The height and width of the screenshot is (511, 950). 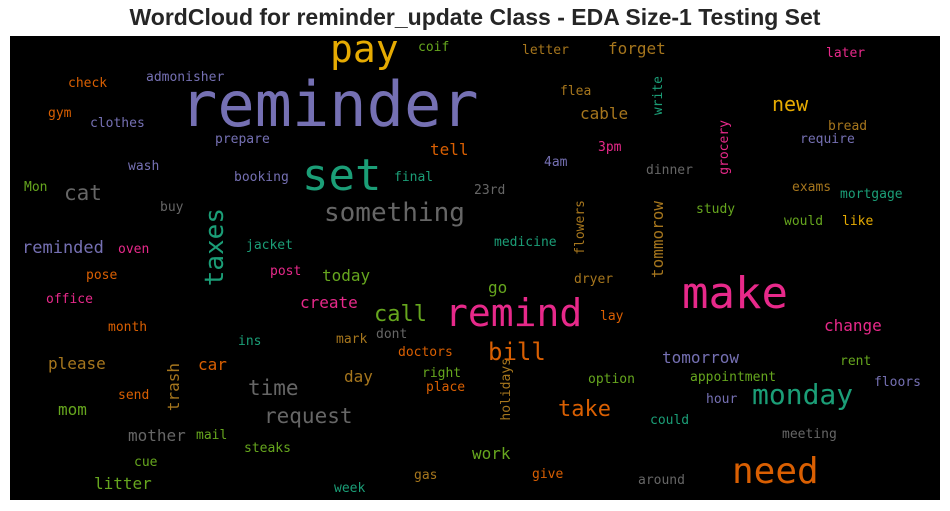 What do you see at coordinates (77, 363) in the screenshot?
I see `cloud-word: please` at bounding box center [77, 363].